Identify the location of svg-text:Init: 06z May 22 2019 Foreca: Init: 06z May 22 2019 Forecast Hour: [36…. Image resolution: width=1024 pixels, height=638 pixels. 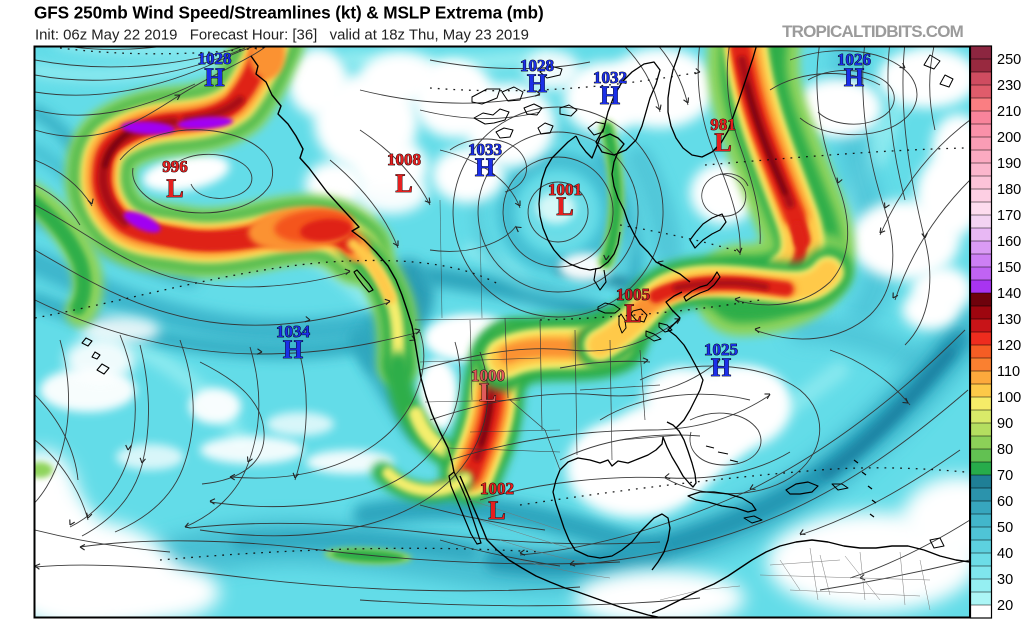
(282, 36).